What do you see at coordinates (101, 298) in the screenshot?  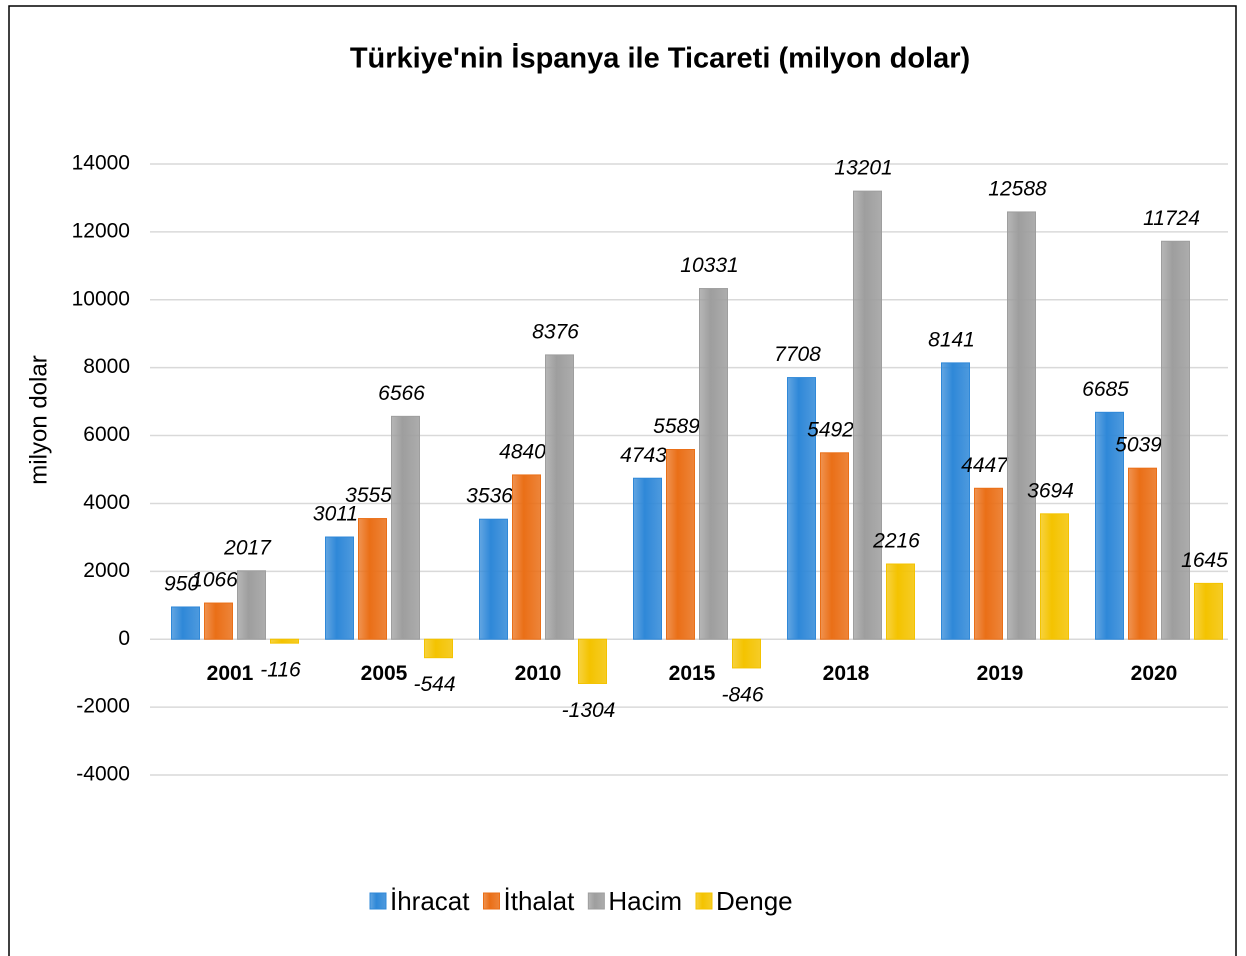 I see `y-tick-label: 10000` at bounding box center [101, 298].